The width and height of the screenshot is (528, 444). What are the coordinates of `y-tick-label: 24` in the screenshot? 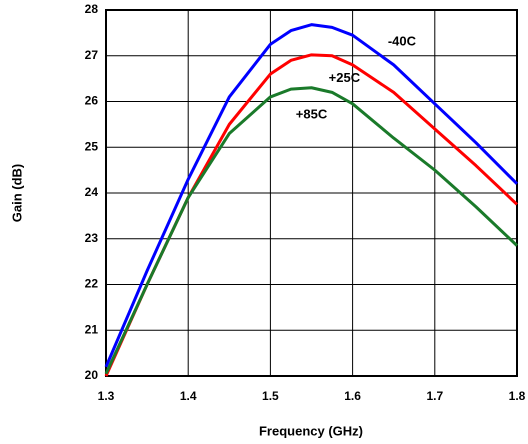 It's located at (92, 192).